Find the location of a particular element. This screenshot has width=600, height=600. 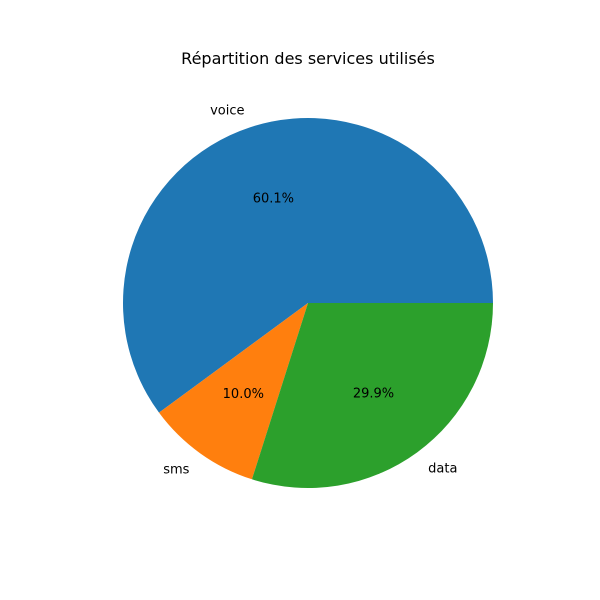

slice-label-sms: sms is located at coordinates (176, 469).